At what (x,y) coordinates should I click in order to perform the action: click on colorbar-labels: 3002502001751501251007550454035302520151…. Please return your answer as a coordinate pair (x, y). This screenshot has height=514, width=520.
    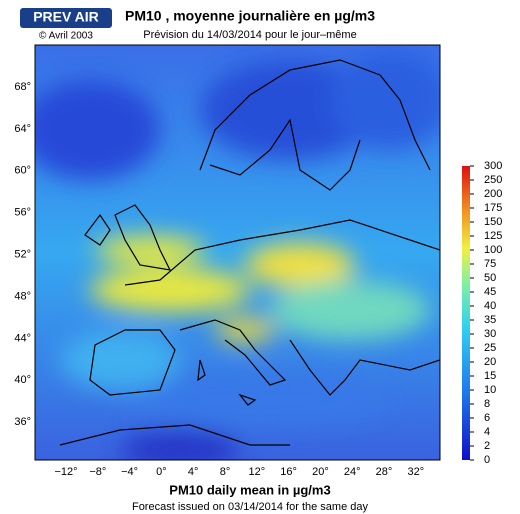
    Looking at the image, I should click on (486, 313).